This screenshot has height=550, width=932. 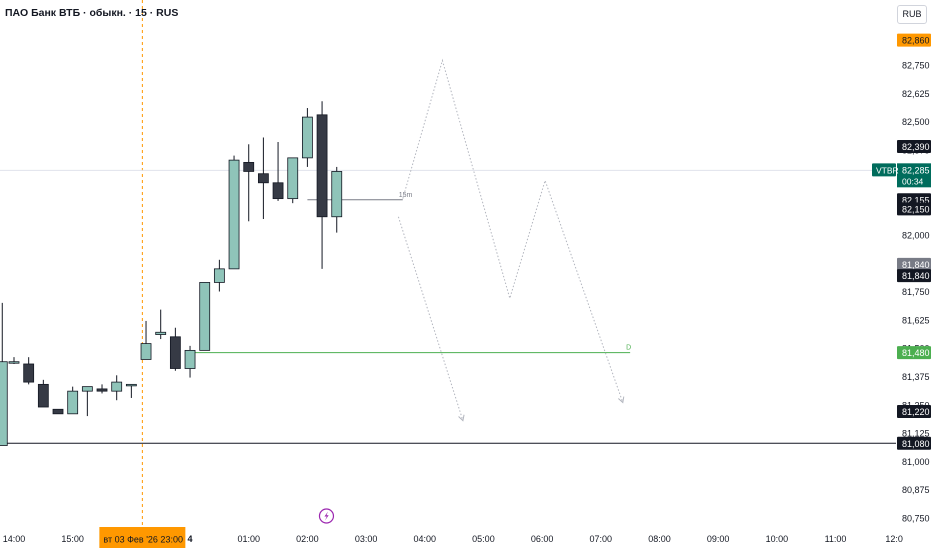 What do you see at coordinates (248, 539) in the screenshot?
I see `time-tick-label-3: 01:00` at bounding box center [248, 539].